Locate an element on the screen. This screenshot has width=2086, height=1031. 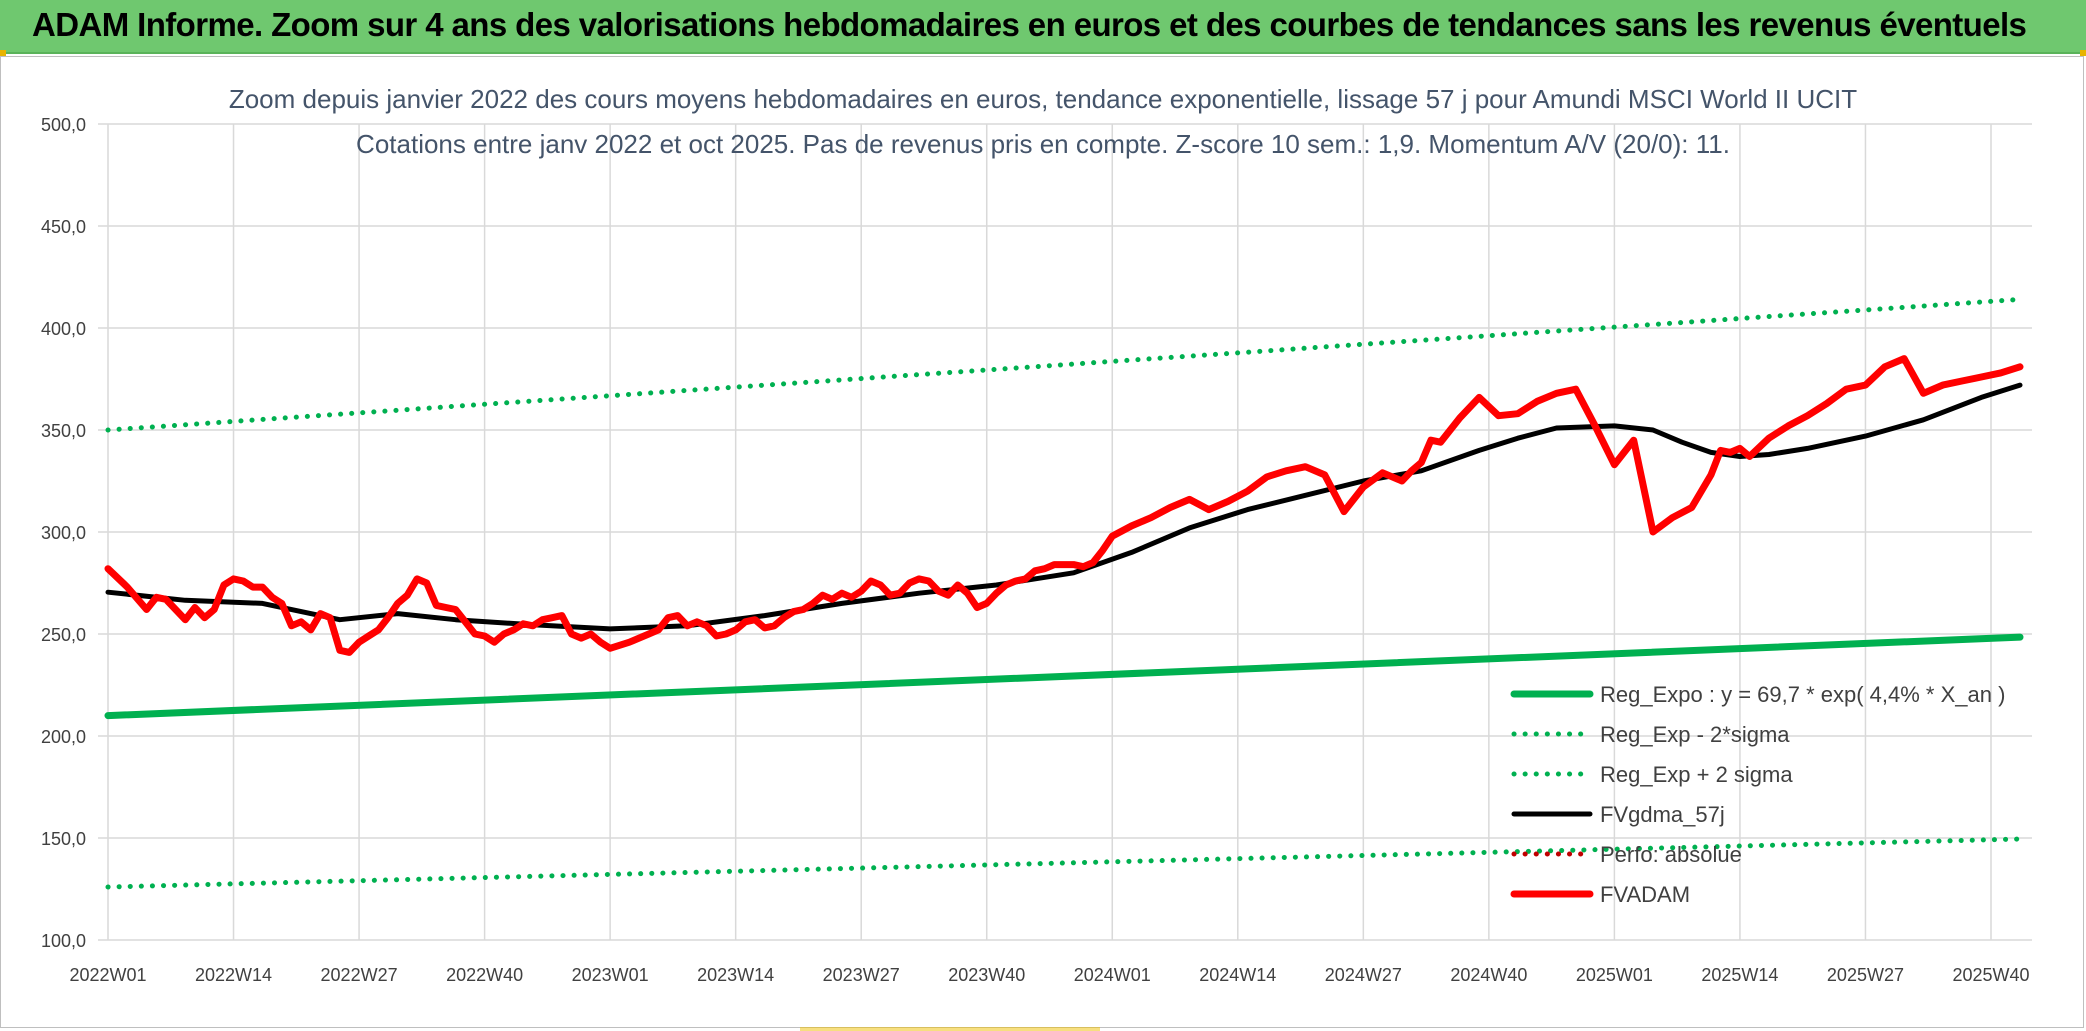
x-tick-label: 2025W14 is located at coordinates (1739, 975).